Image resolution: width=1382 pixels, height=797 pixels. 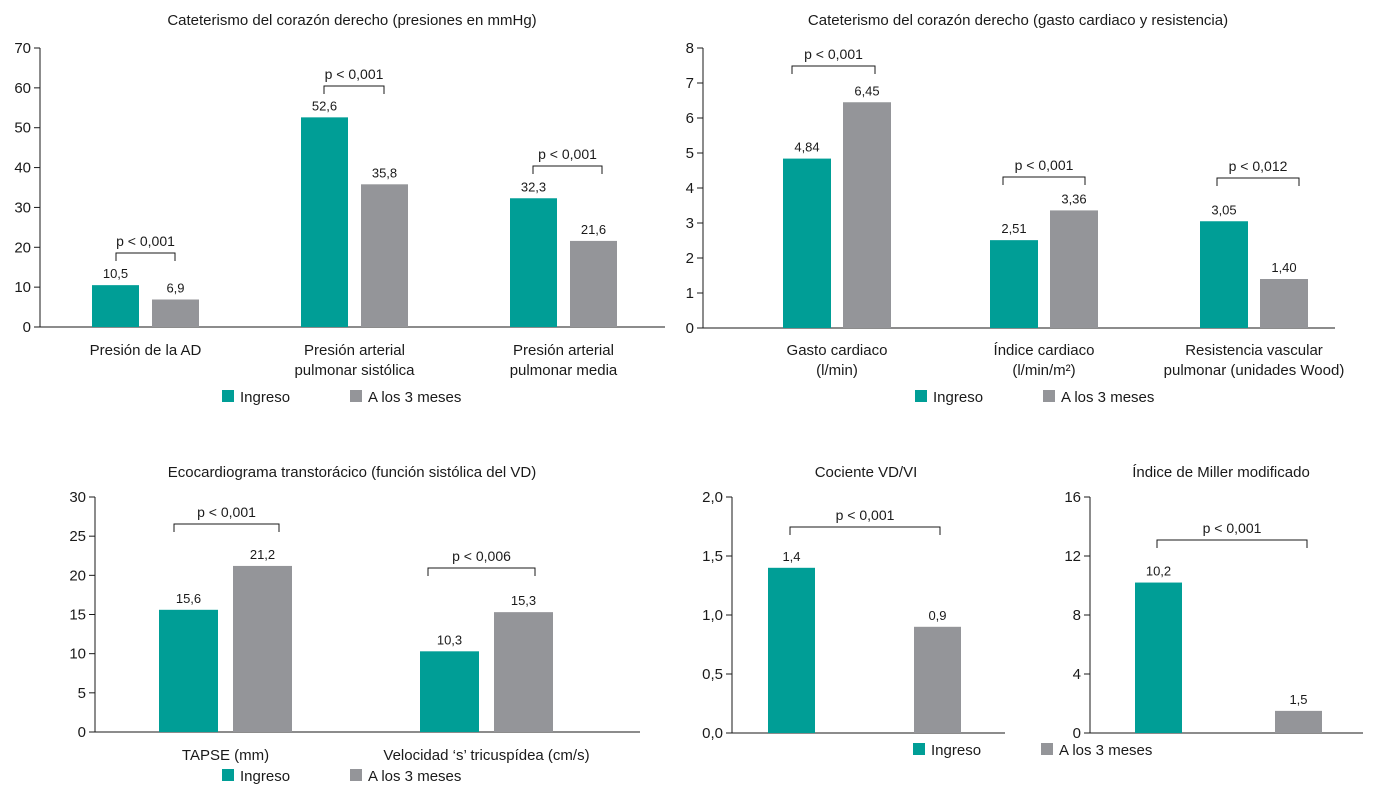 I want to click on p-value-label: p < 0,006, so click(x=481, y=556).